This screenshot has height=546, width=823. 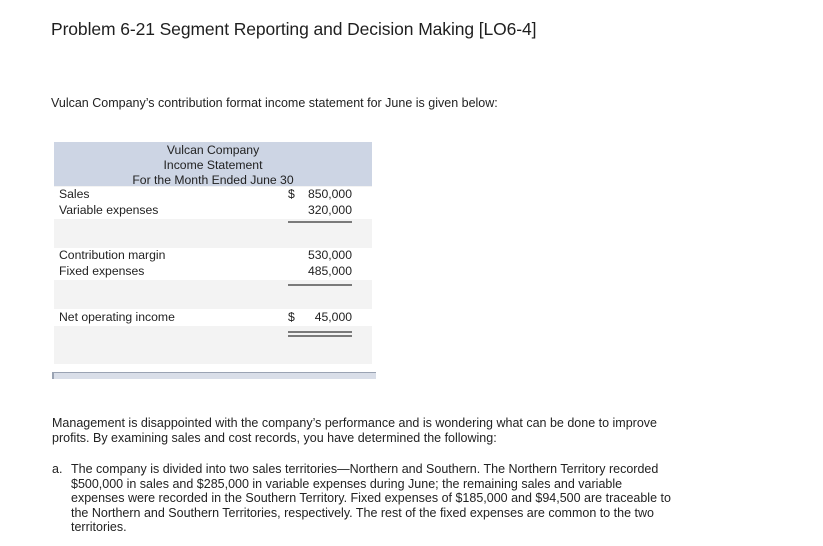 I want to click on variable-expenses-row: Variable expenses 320,000, so click(x=213, y=211).